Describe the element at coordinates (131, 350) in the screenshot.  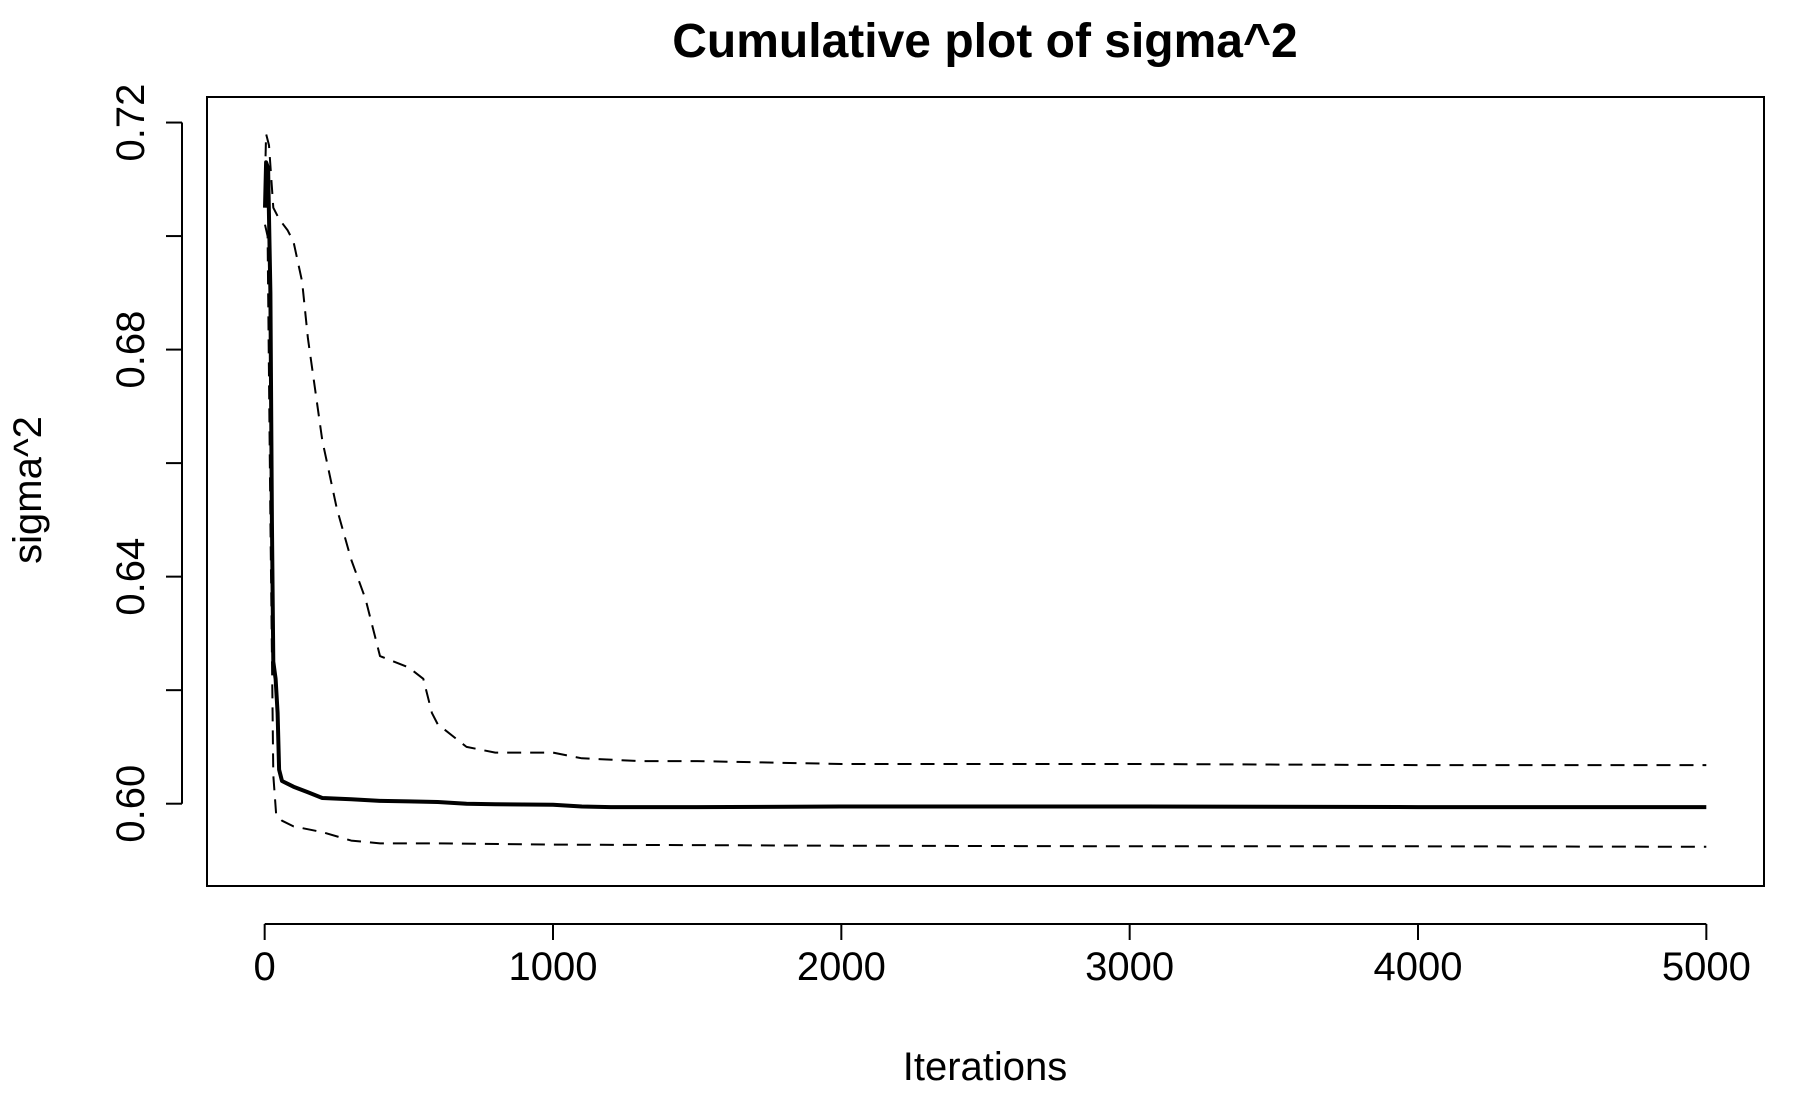
I see `y-tick-label: 0.68` at that location.